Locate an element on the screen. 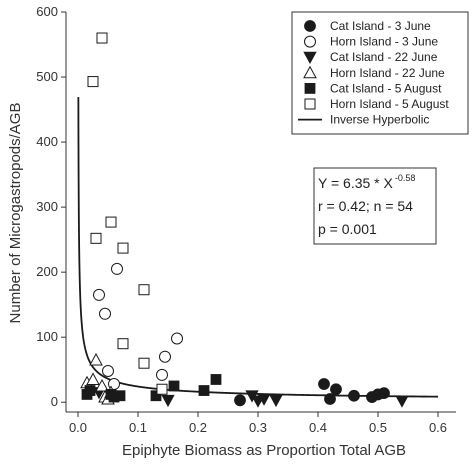 The width and height of the screenshot is (474, 468). legend-label: Cat Island - 22 June is located at coordinates (384, 57).